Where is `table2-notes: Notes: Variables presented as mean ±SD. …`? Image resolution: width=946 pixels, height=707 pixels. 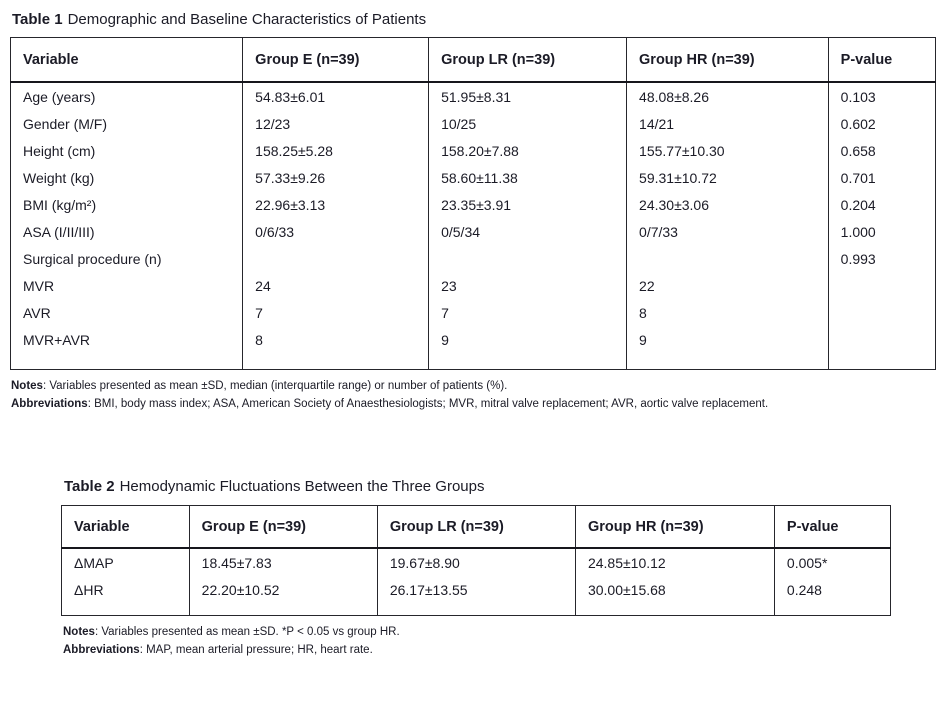
table2-notes: Notes: Variables presented as mean ±SD. … is located at coordinates (499, 641).